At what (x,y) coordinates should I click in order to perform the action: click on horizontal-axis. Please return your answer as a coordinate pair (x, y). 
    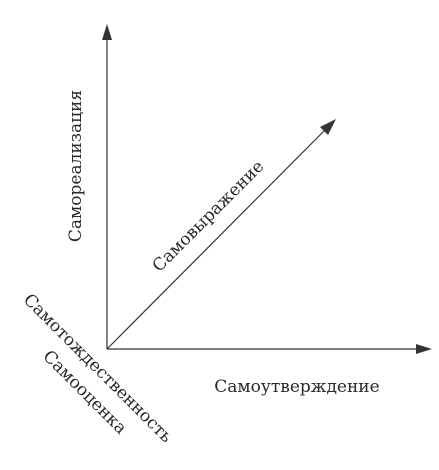
    Looking at the image, I should click on (269, 349).